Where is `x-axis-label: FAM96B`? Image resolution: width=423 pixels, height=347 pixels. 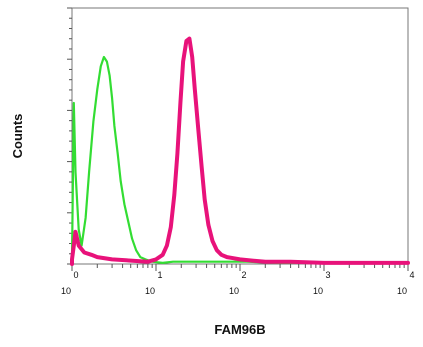
x-axis-label: FAM96B is located at coordinates (239, 329).